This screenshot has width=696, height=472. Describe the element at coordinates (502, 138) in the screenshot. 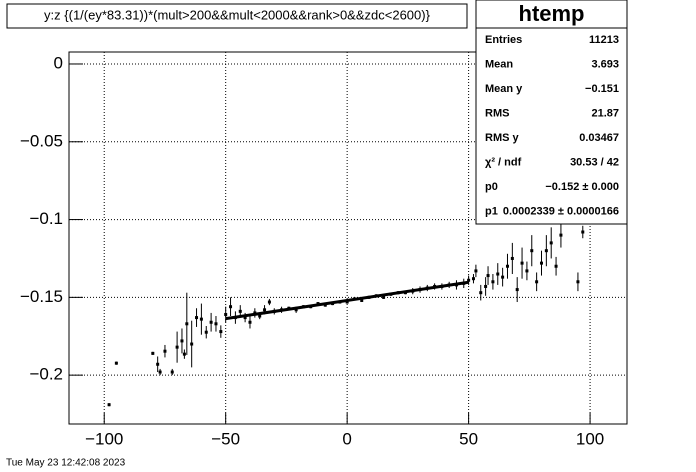

I see `stats-label: RMS y` at that location.